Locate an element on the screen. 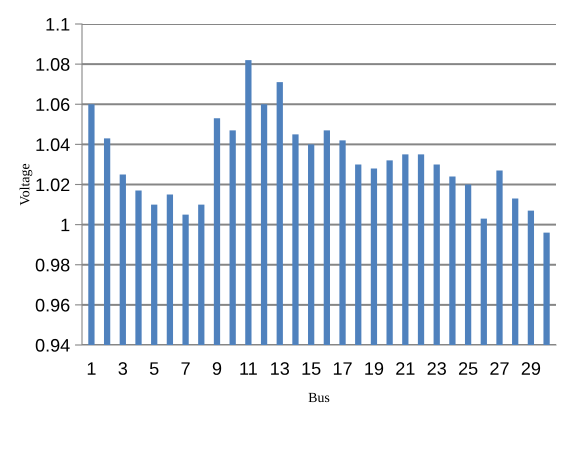 The width and height of the screenshot is (568, 468). y-tick-label: 0.98 is located at coordinates (53, 265).